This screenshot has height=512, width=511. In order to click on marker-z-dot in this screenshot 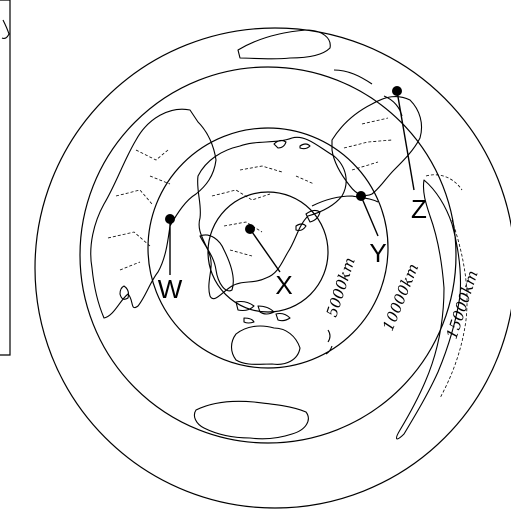, I will do `click(397, 91)`.